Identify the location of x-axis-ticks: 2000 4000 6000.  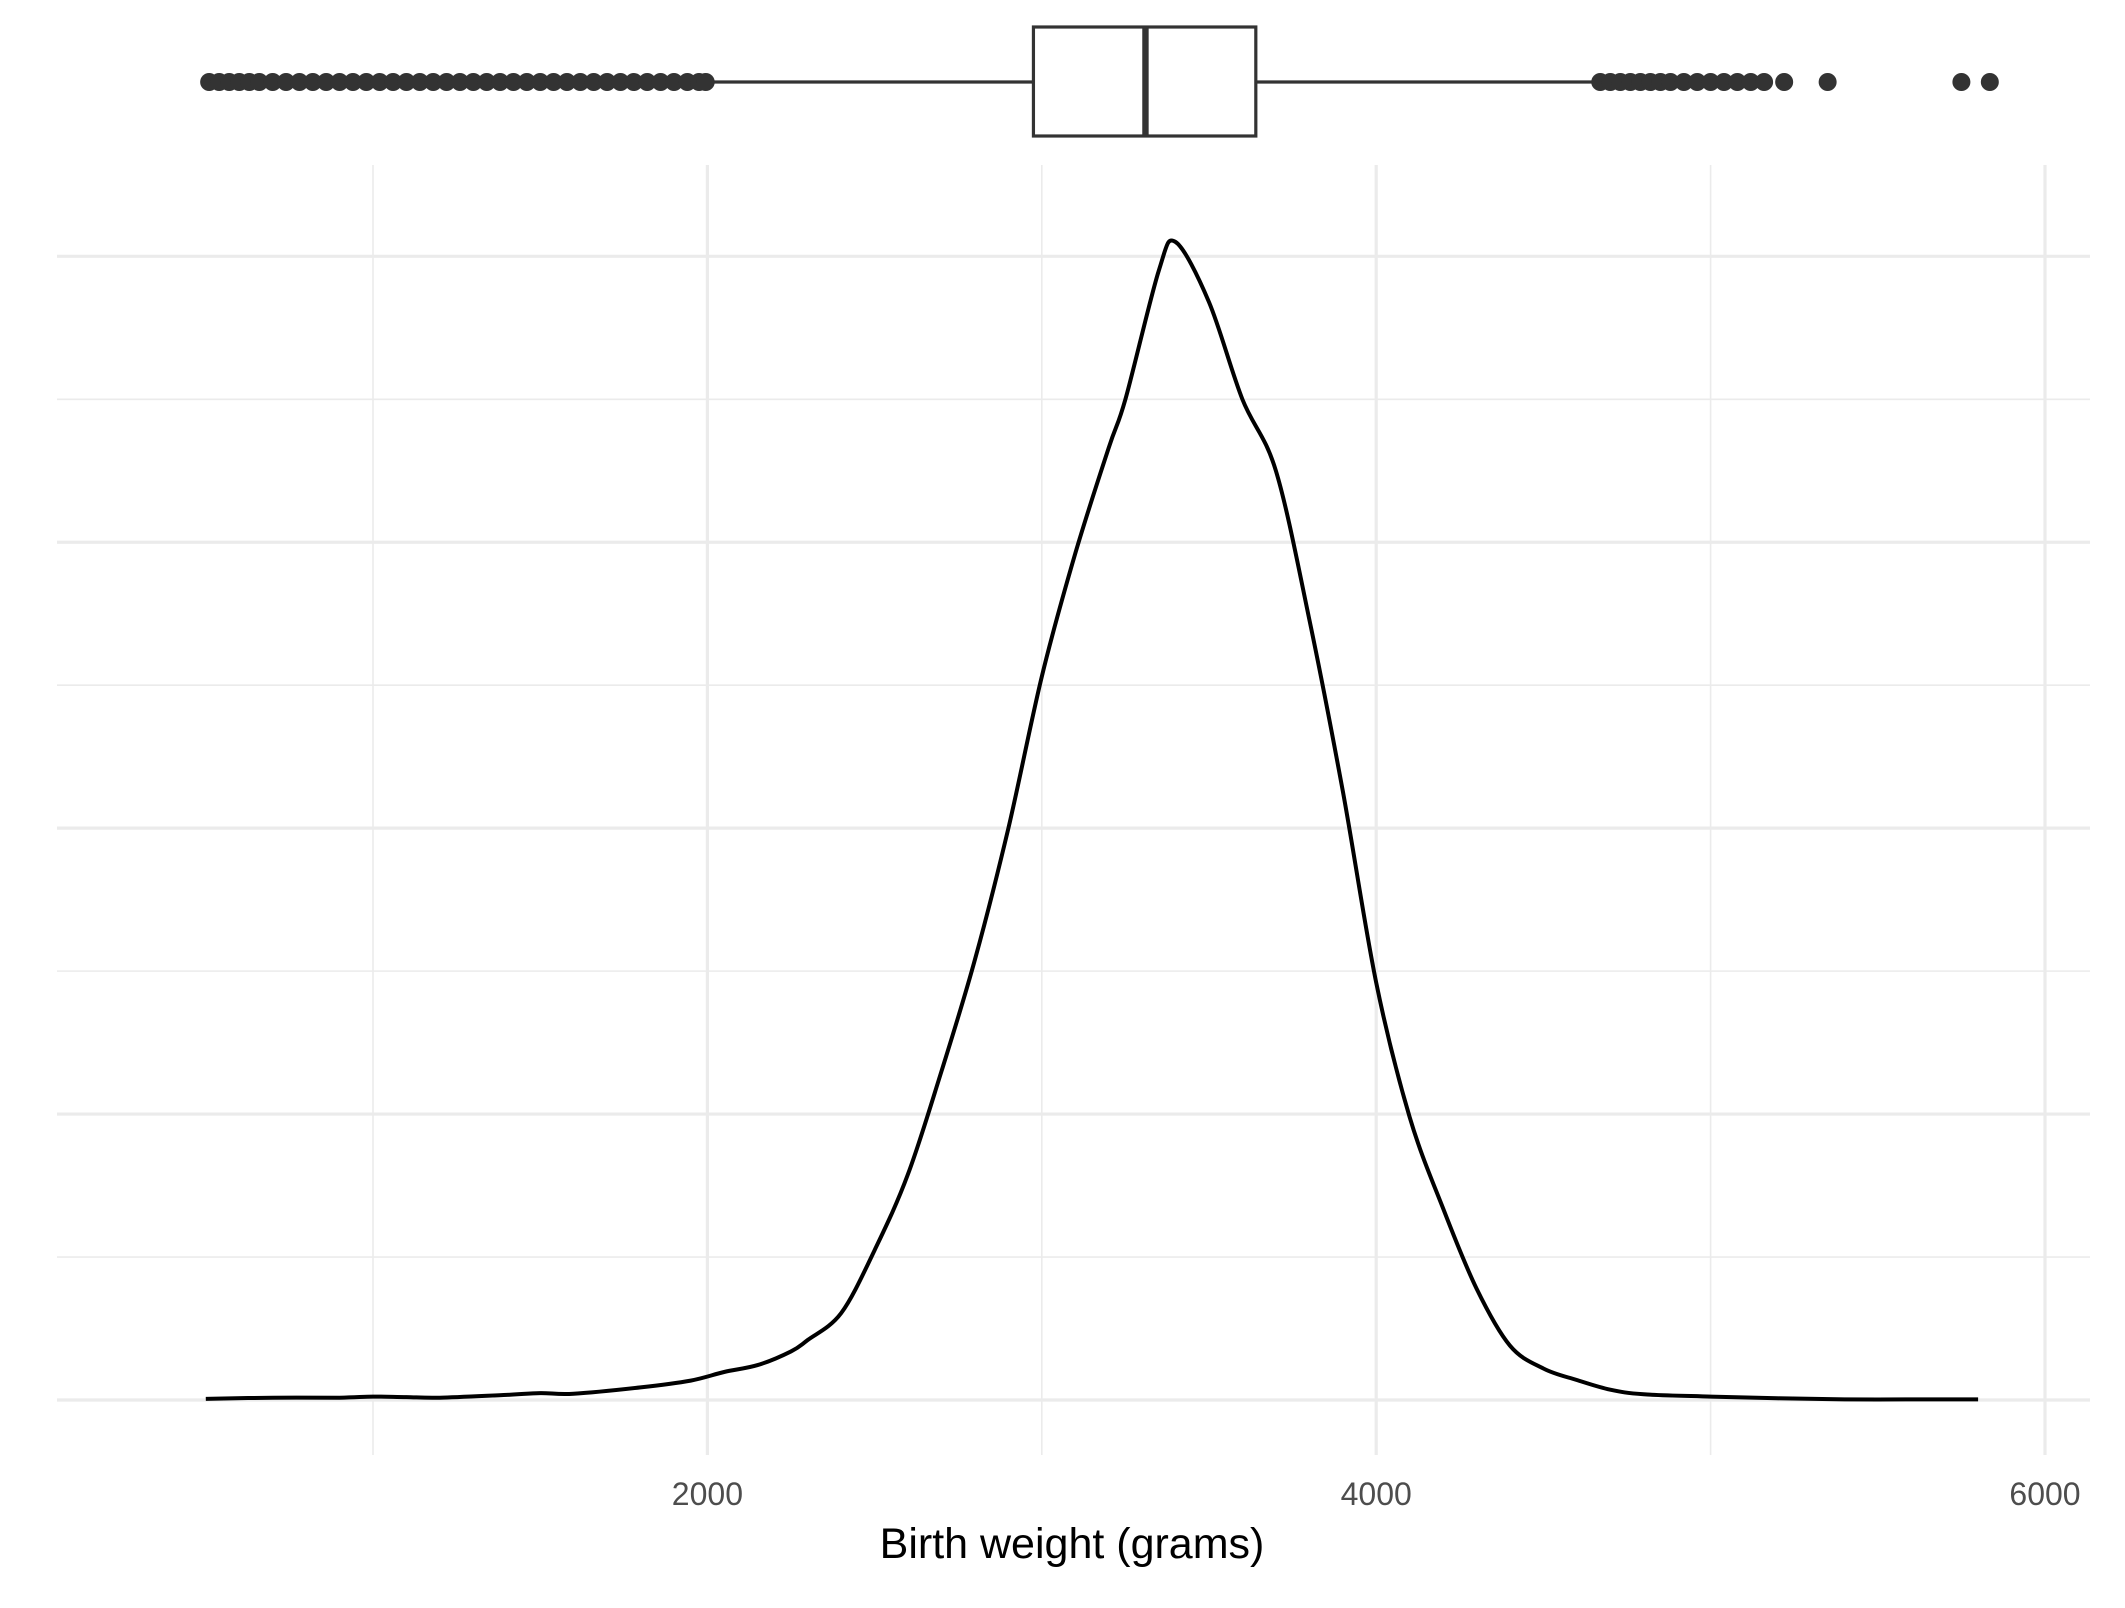
(1376, 1494).